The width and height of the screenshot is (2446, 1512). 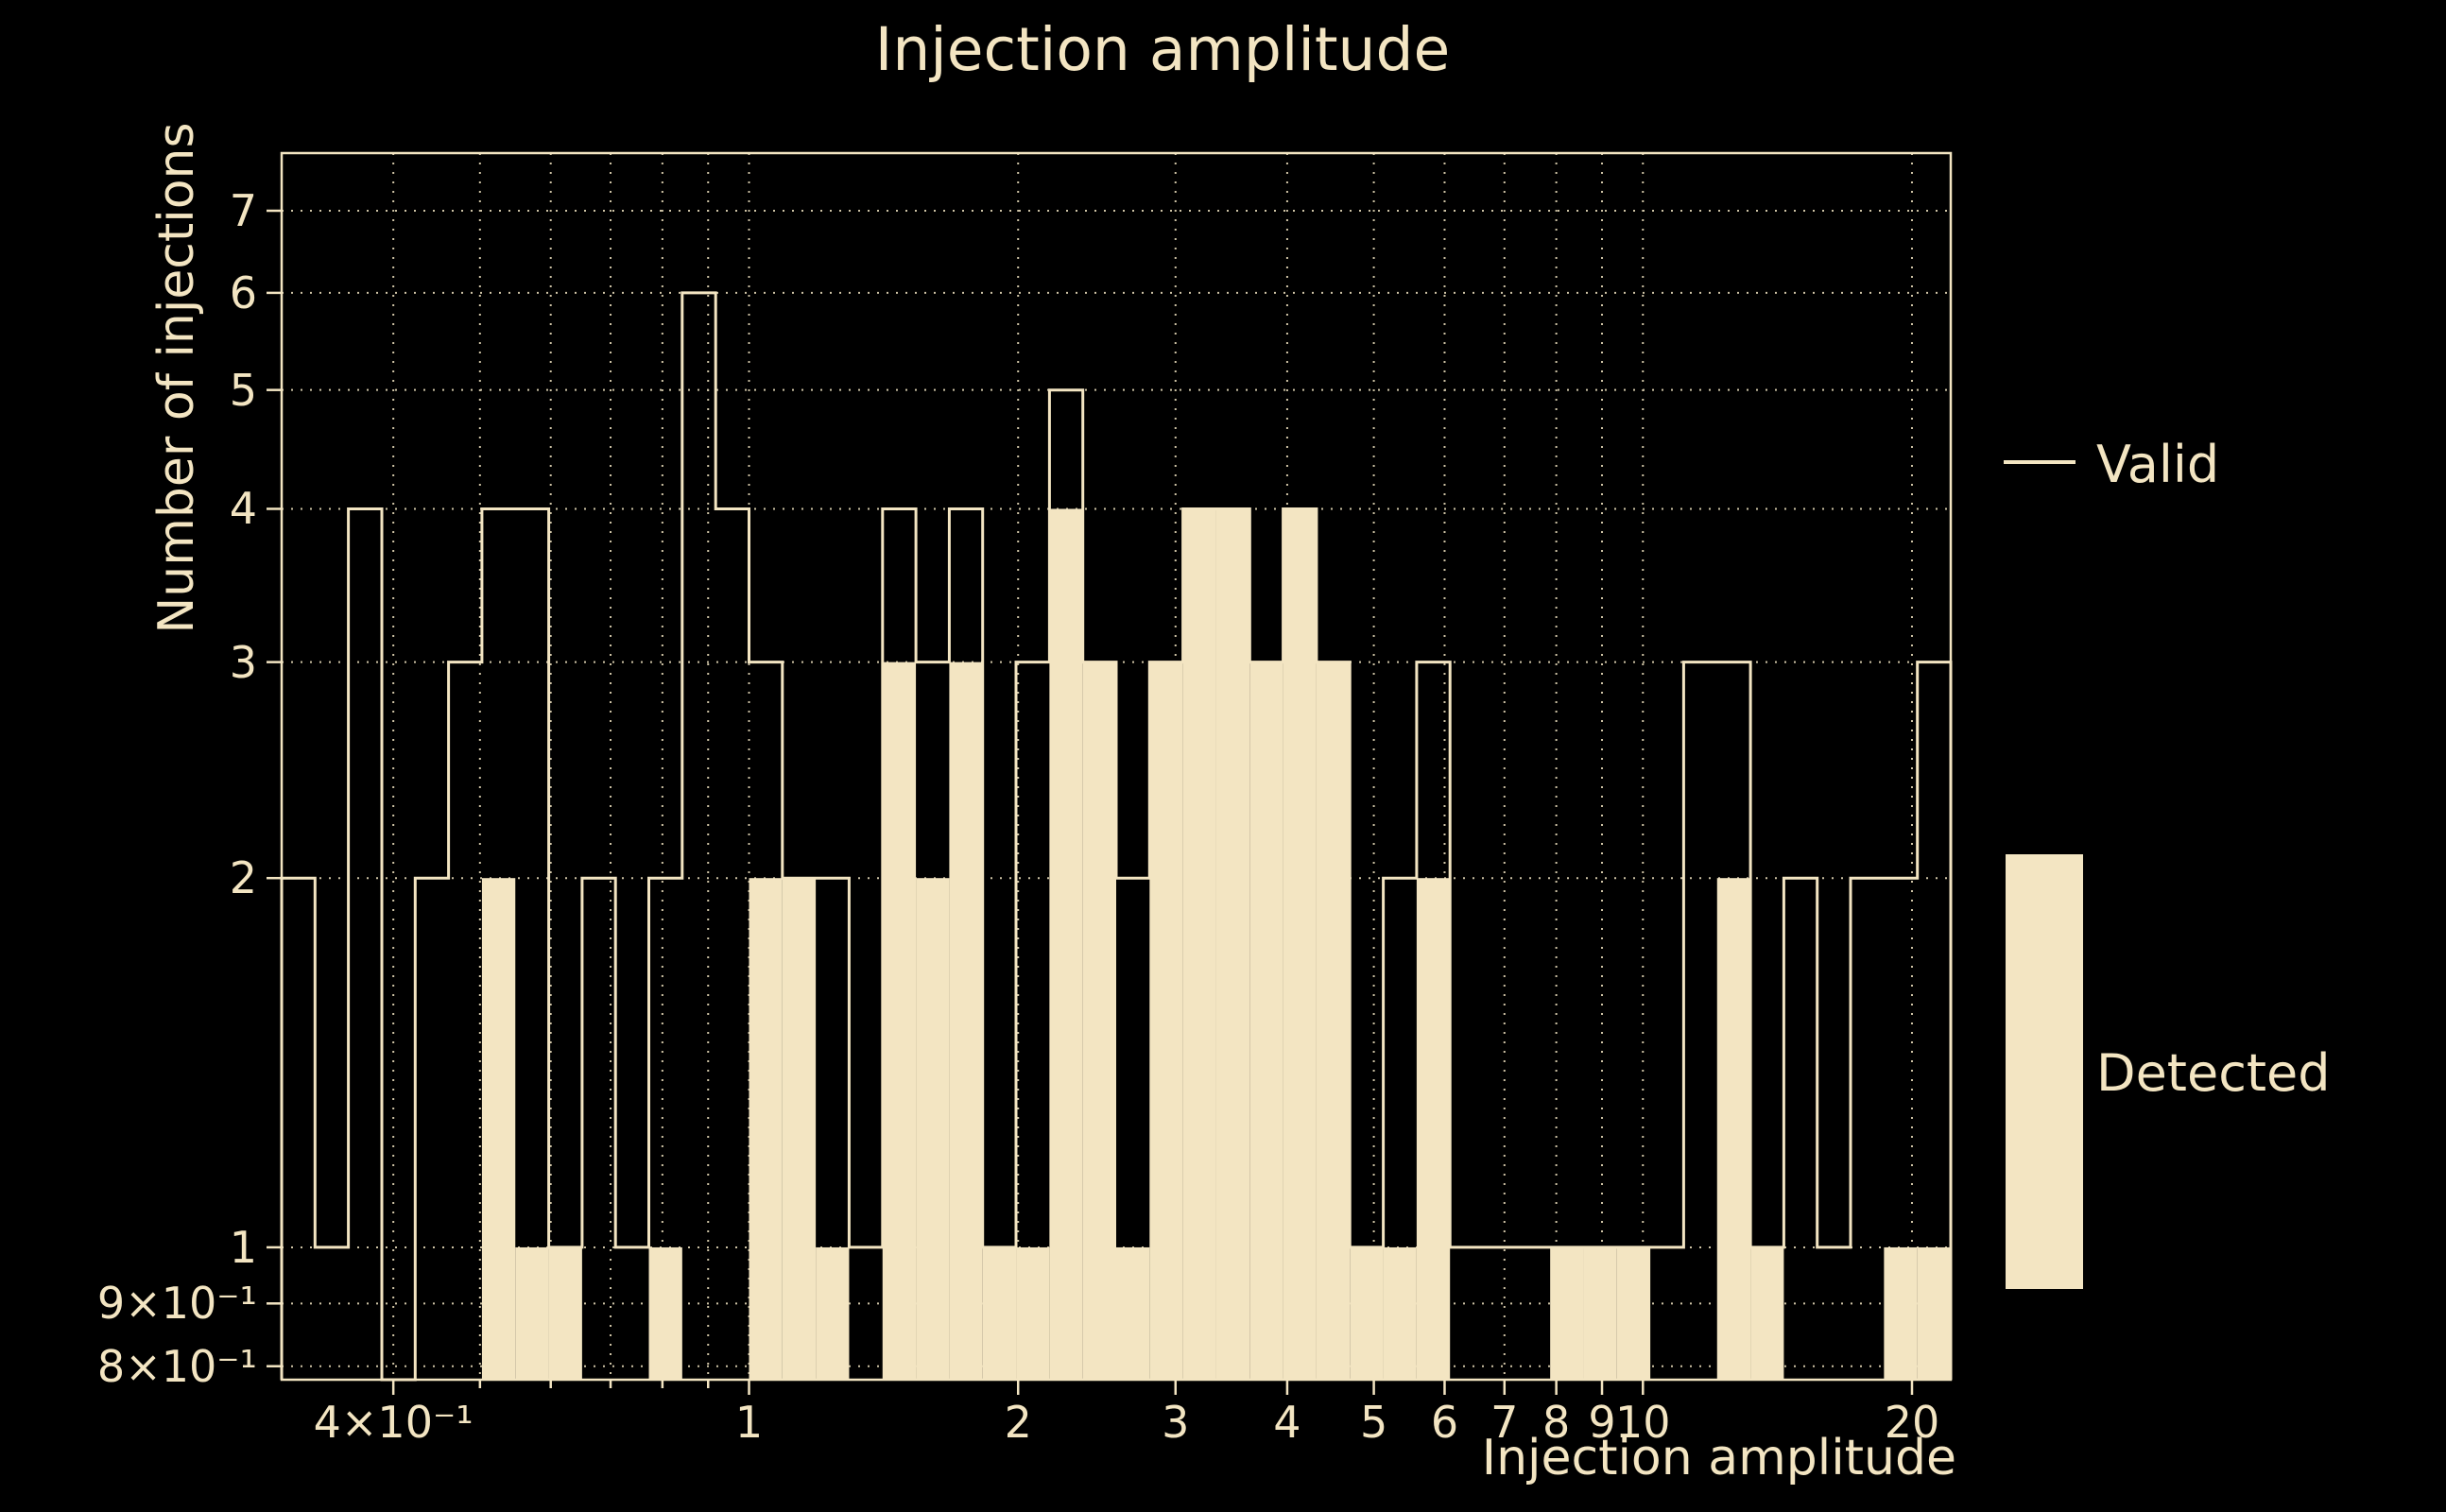 What do you see at coordinates (393, 1422) in the screenshot?
I see `x-tick-label-0.4: 4×10⁻¹` at bounding box center [393, 1422].